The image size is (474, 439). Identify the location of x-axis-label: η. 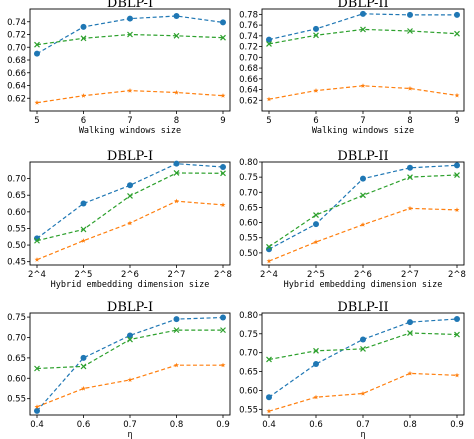
(129, 434).